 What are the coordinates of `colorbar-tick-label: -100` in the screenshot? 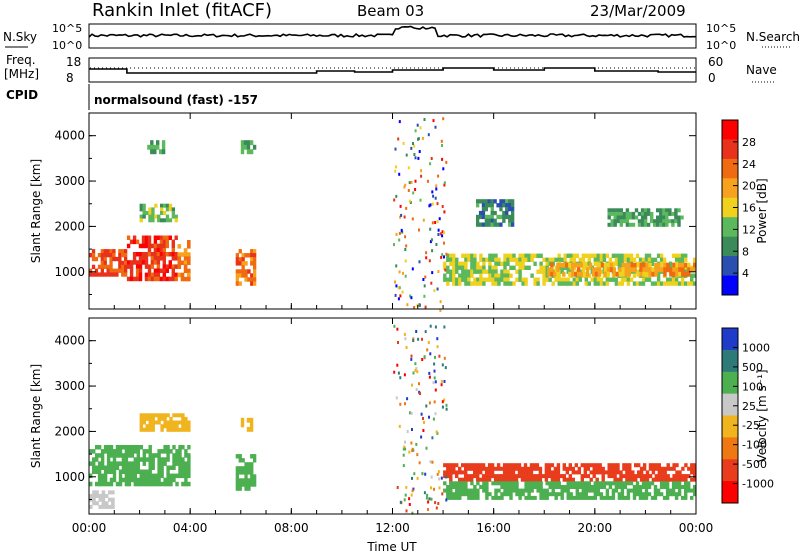 It's located at (754, 445).